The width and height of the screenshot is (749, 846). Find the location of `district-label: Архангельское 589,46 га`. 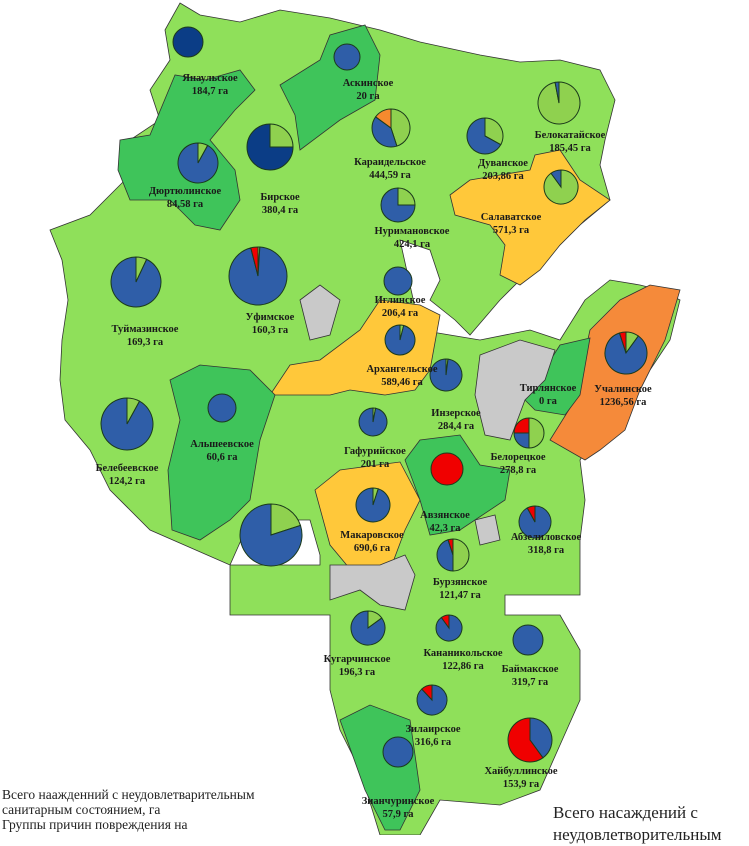

district-label: Архангельское 589,46 га is located at coordinates (401, 376).